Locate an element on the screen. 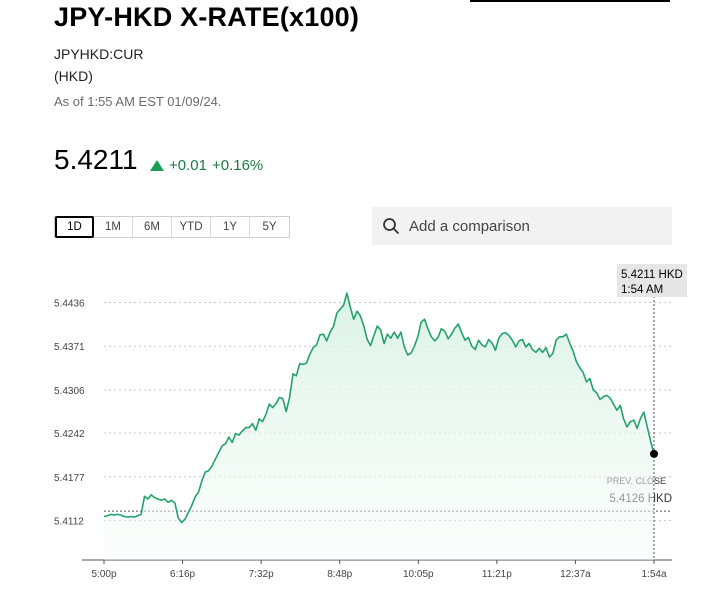 This screenshot has width=728, height=606. price-change: +0.01 +0.16% is located at coordinates (206, 165).